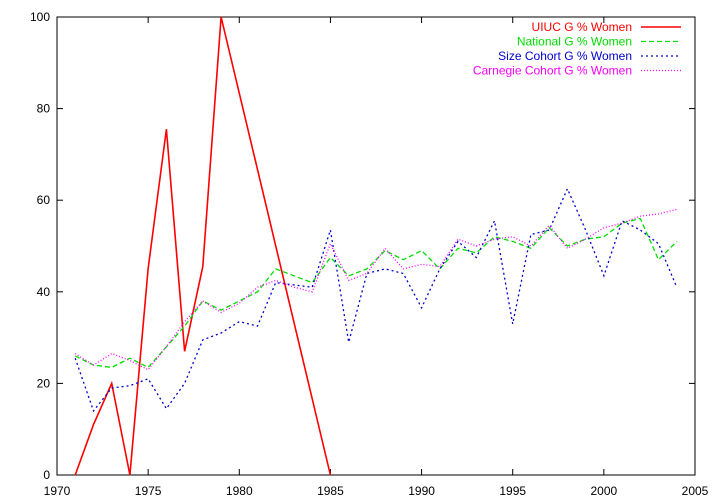 The image size is (720, 504). Describe the element at coordinates (565, 56) in the screenshot. I see `legend-label: Size Cohort G % Women` at that location.